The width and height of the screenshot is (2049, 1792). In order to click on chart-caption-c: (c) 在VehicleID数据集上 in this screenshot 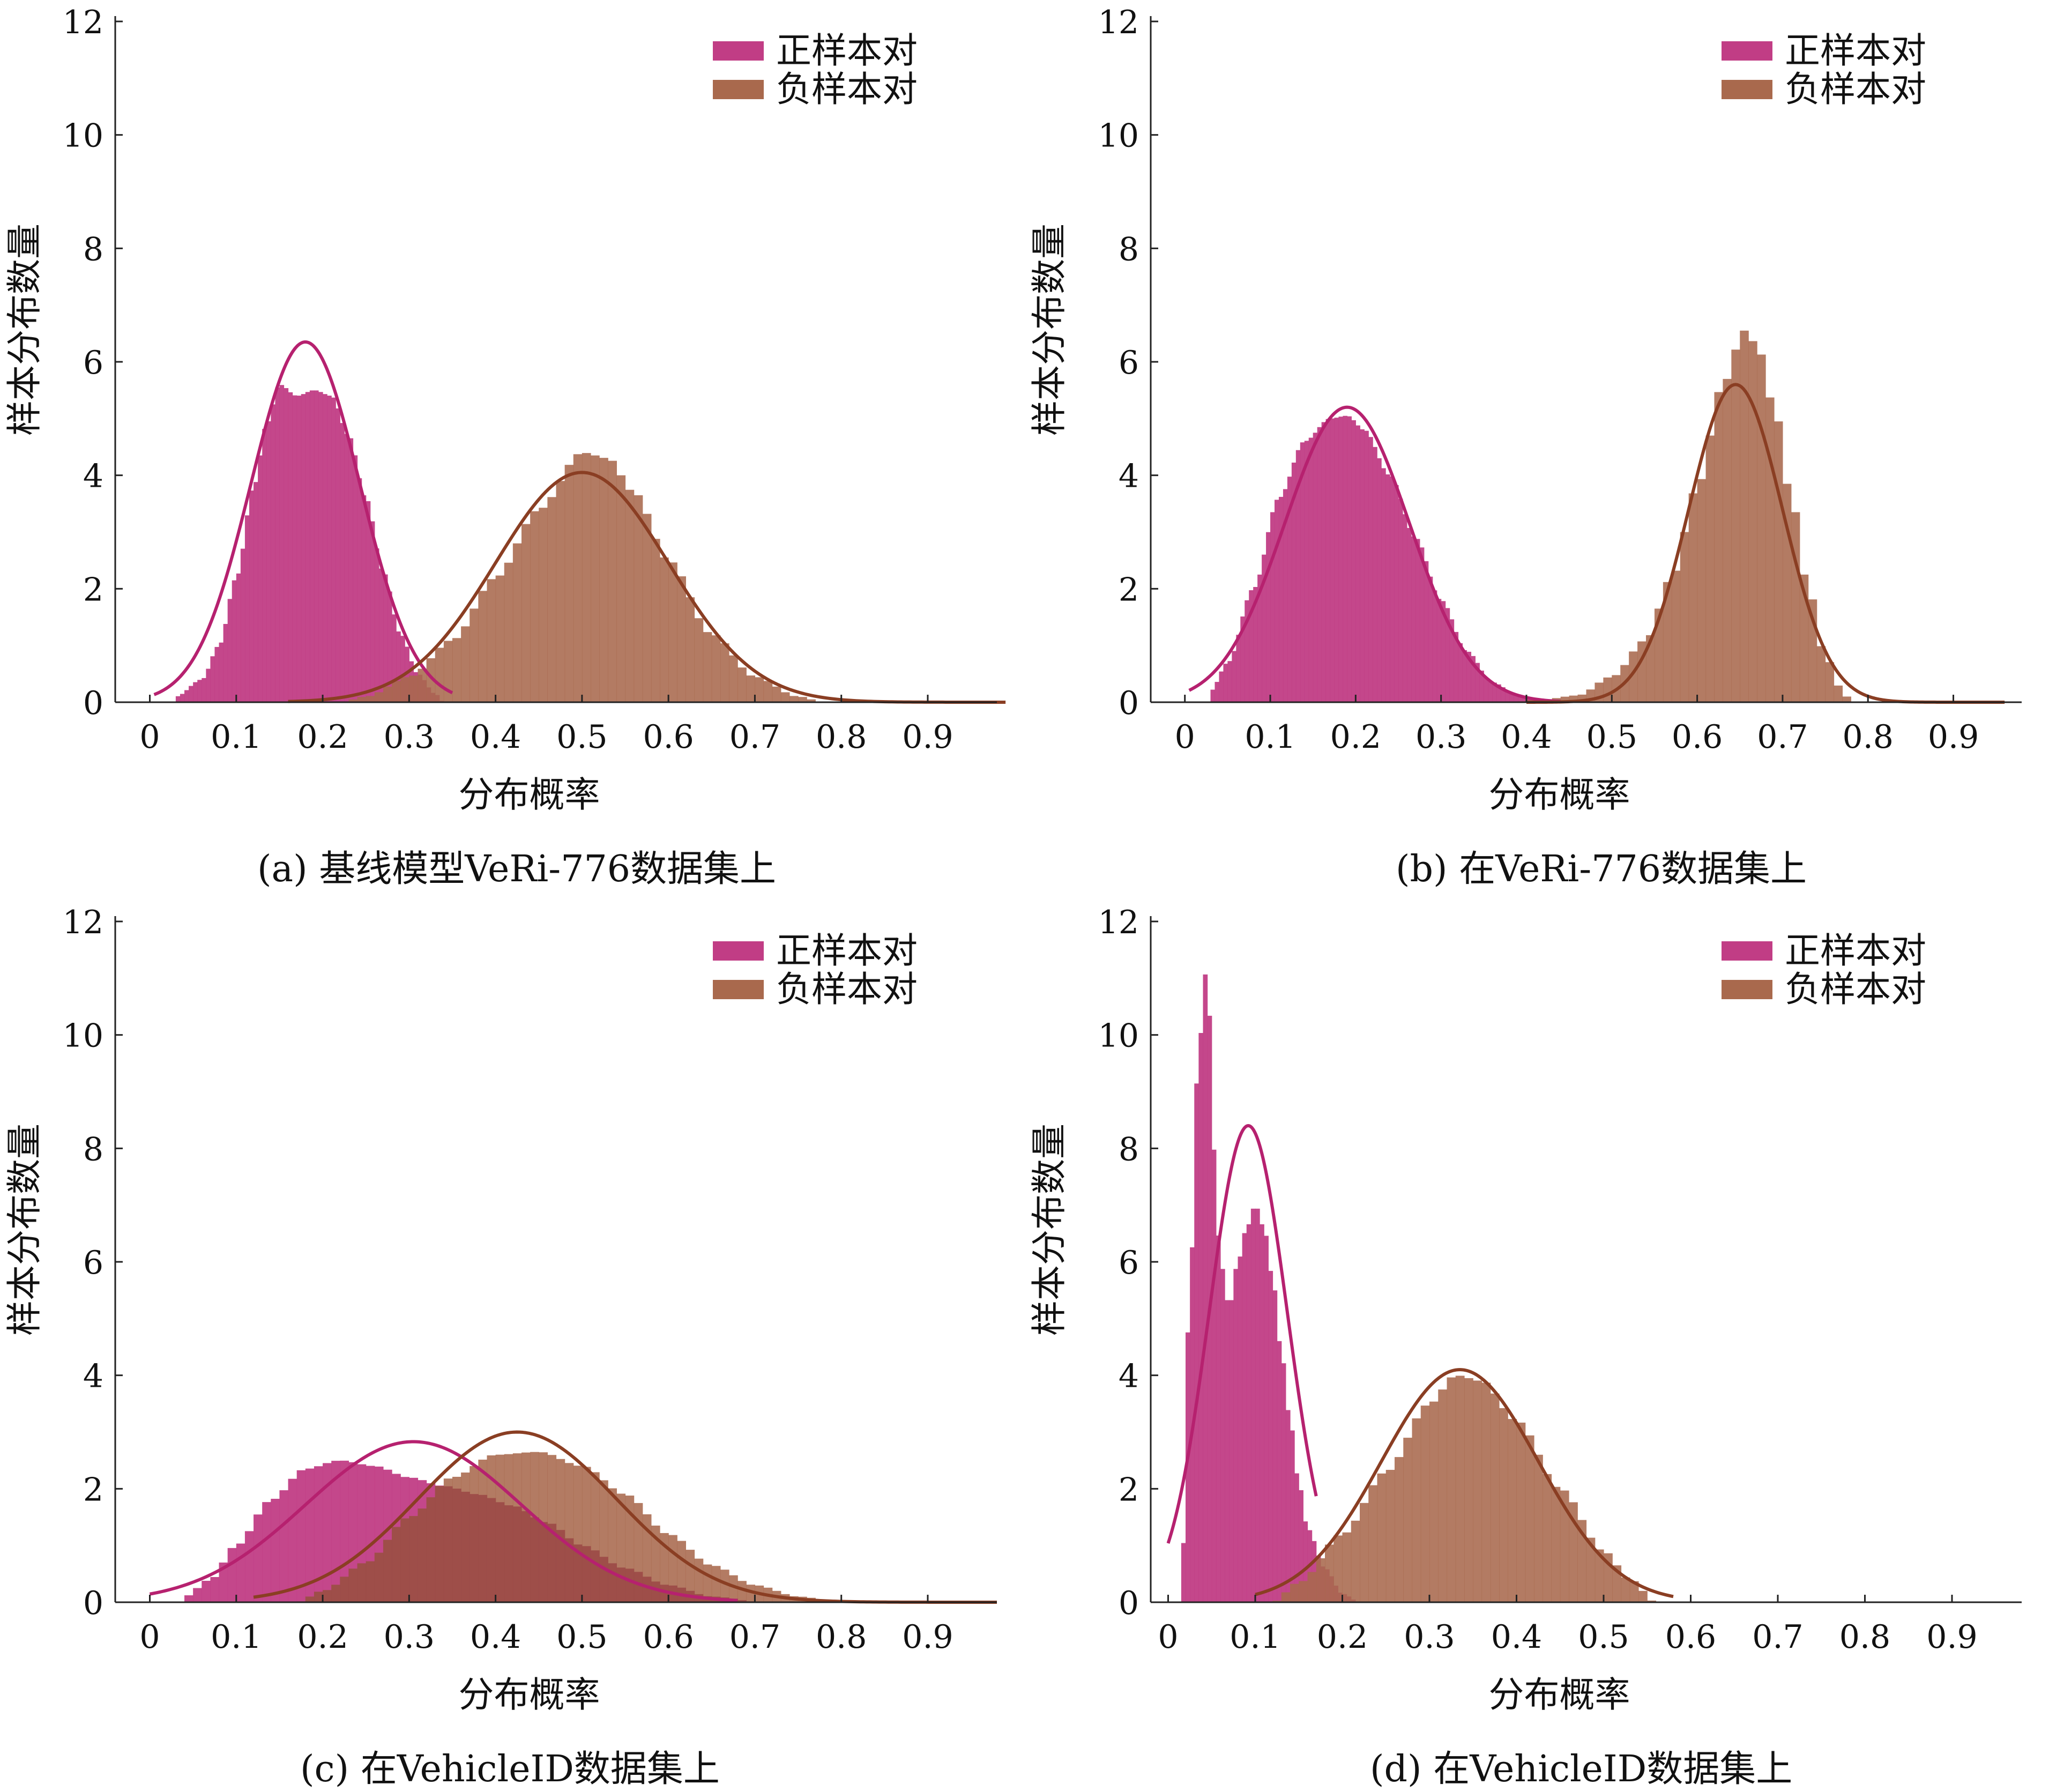, I will do `click(510, 1769)`.